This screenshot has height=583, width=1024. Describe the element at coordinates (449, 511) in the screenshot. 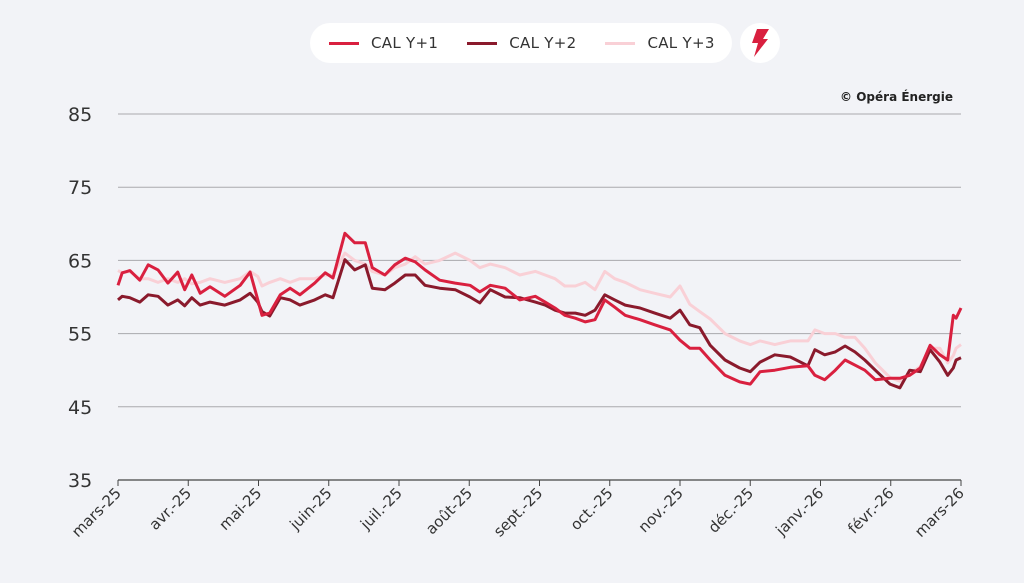

I see `x-tick-label: août-25` at that location.